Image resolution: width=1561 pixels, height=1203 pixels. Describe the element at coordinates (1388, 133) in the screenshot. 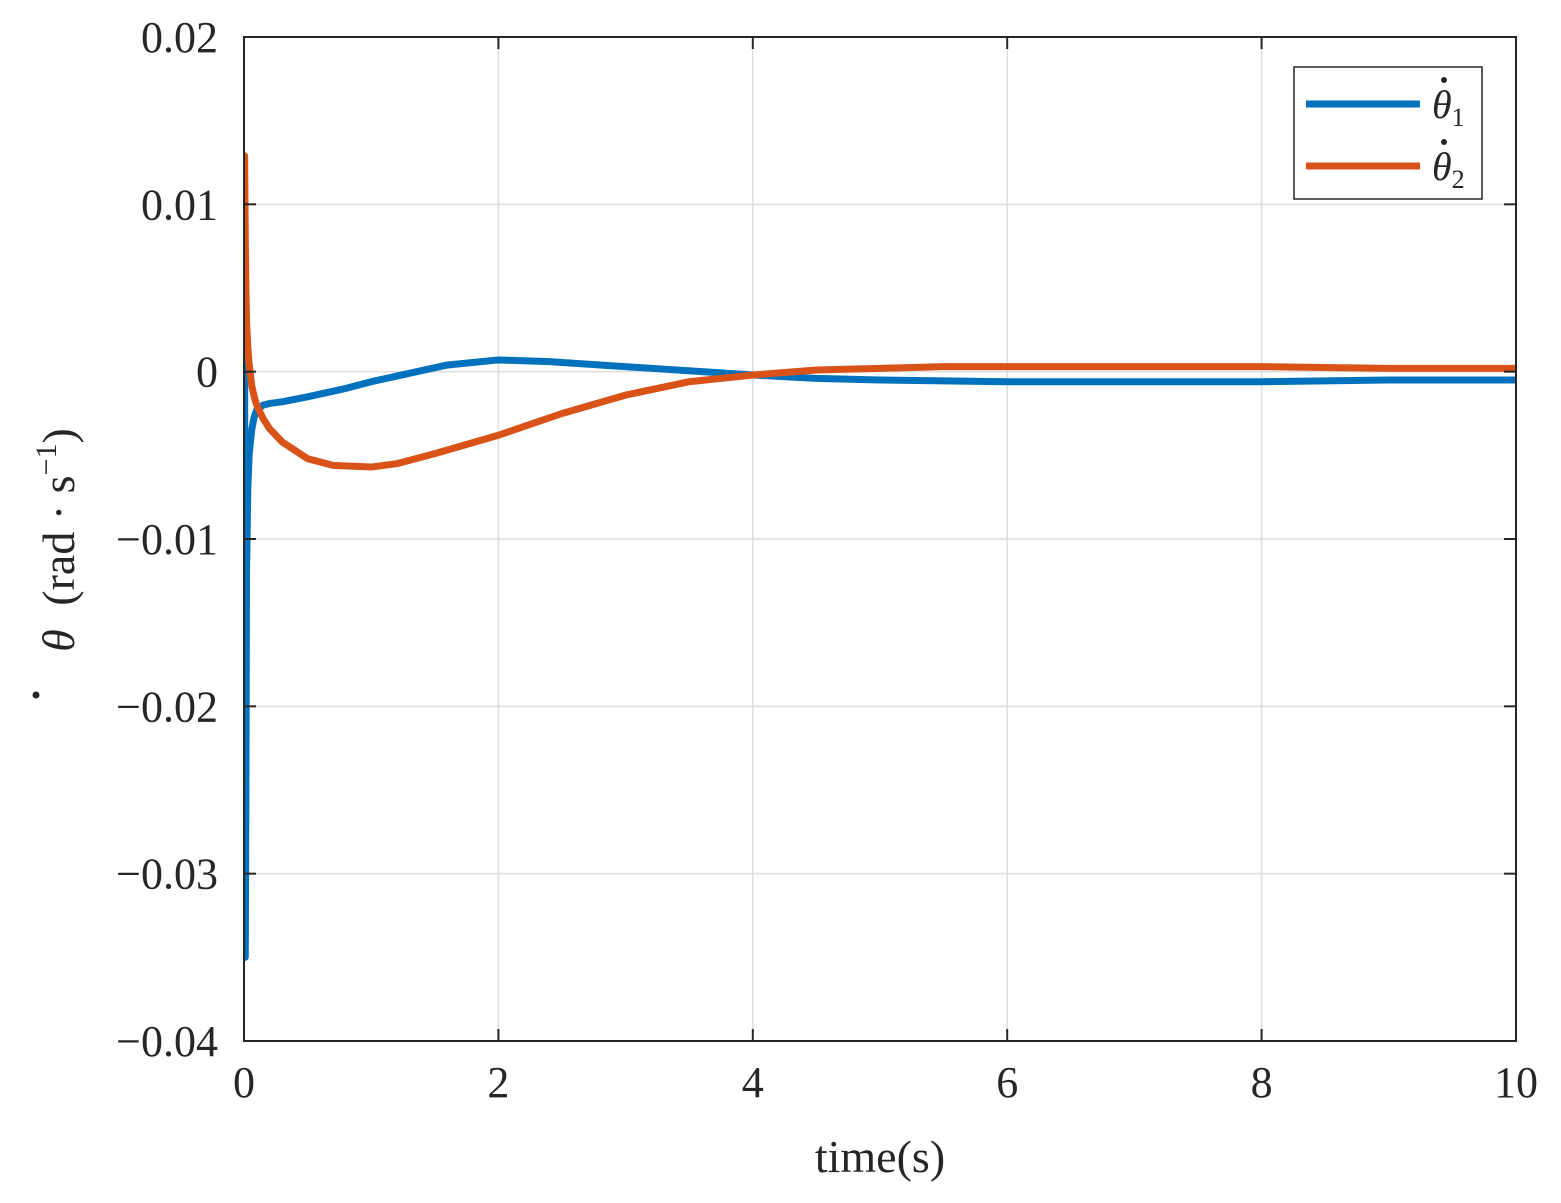

I see `legend-box` at that location.